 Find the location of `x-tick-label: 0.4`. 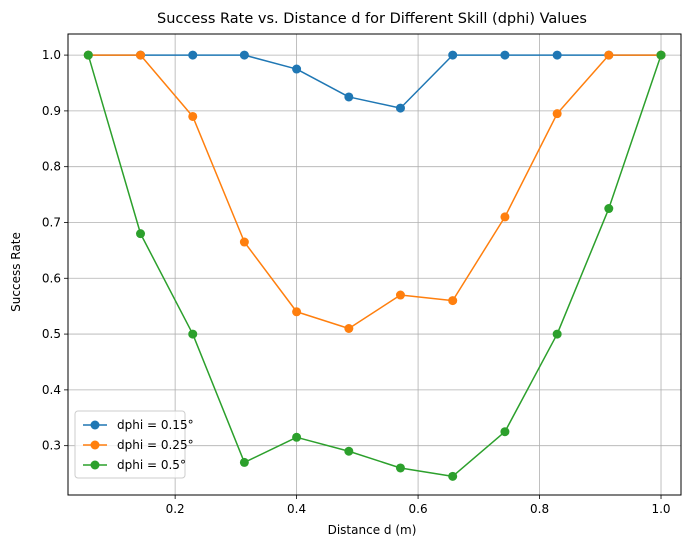

x-tick-label: 0.4 is located at coordinates (296, 509).